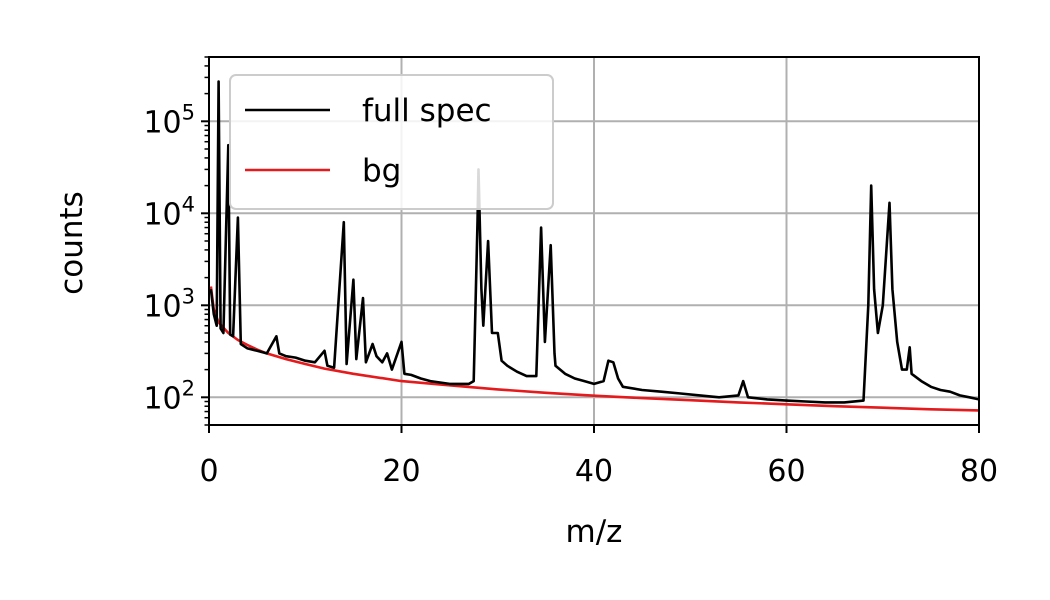 The image size is (1050, 600). Describe the element at coordinates (427, 111) in the screenshot. I see `legend-label-full-spec: full spec` at that location.